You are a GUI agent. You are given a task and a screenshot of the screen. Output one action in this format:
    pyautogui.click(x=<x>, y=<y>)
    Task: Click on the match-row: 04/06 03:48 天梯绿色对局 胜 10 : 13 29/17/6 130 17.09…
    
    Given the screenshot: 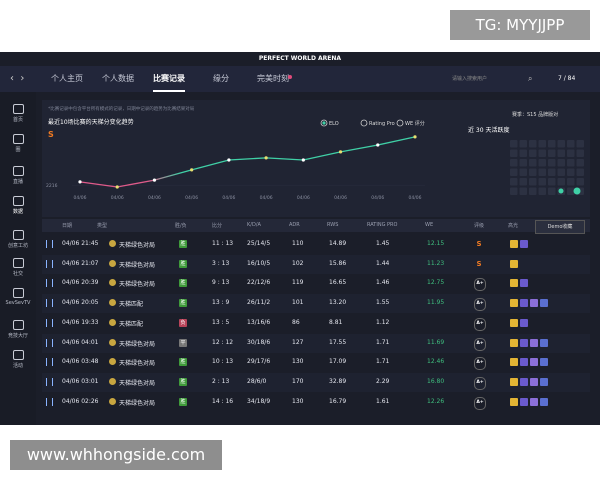 What is the action you would take?
    pyautogui.click(x=316, y=363)
    